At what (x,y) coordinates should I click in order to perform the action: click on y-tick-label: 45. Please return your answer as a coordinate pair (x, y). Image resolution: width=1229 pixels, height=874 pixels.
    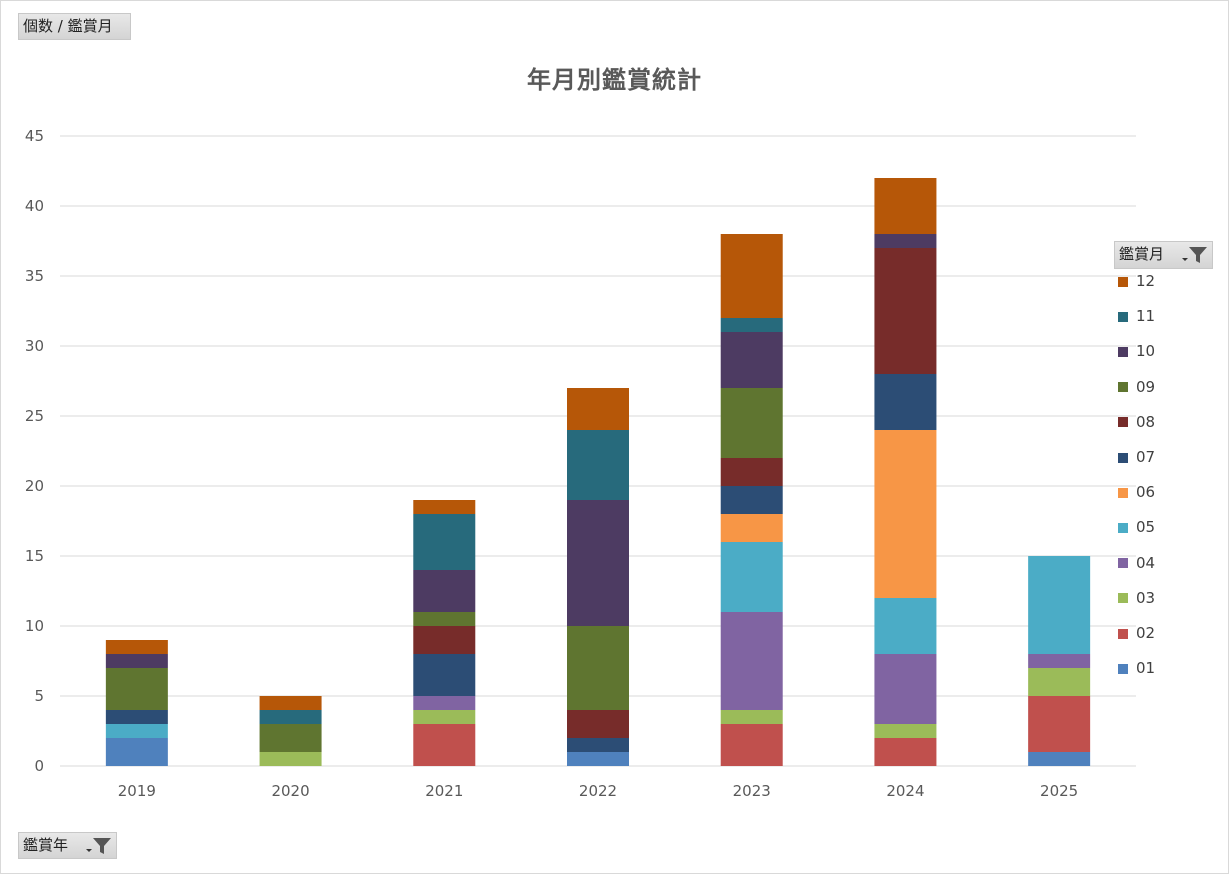
    Looking at the image, I should click on (34, 136).